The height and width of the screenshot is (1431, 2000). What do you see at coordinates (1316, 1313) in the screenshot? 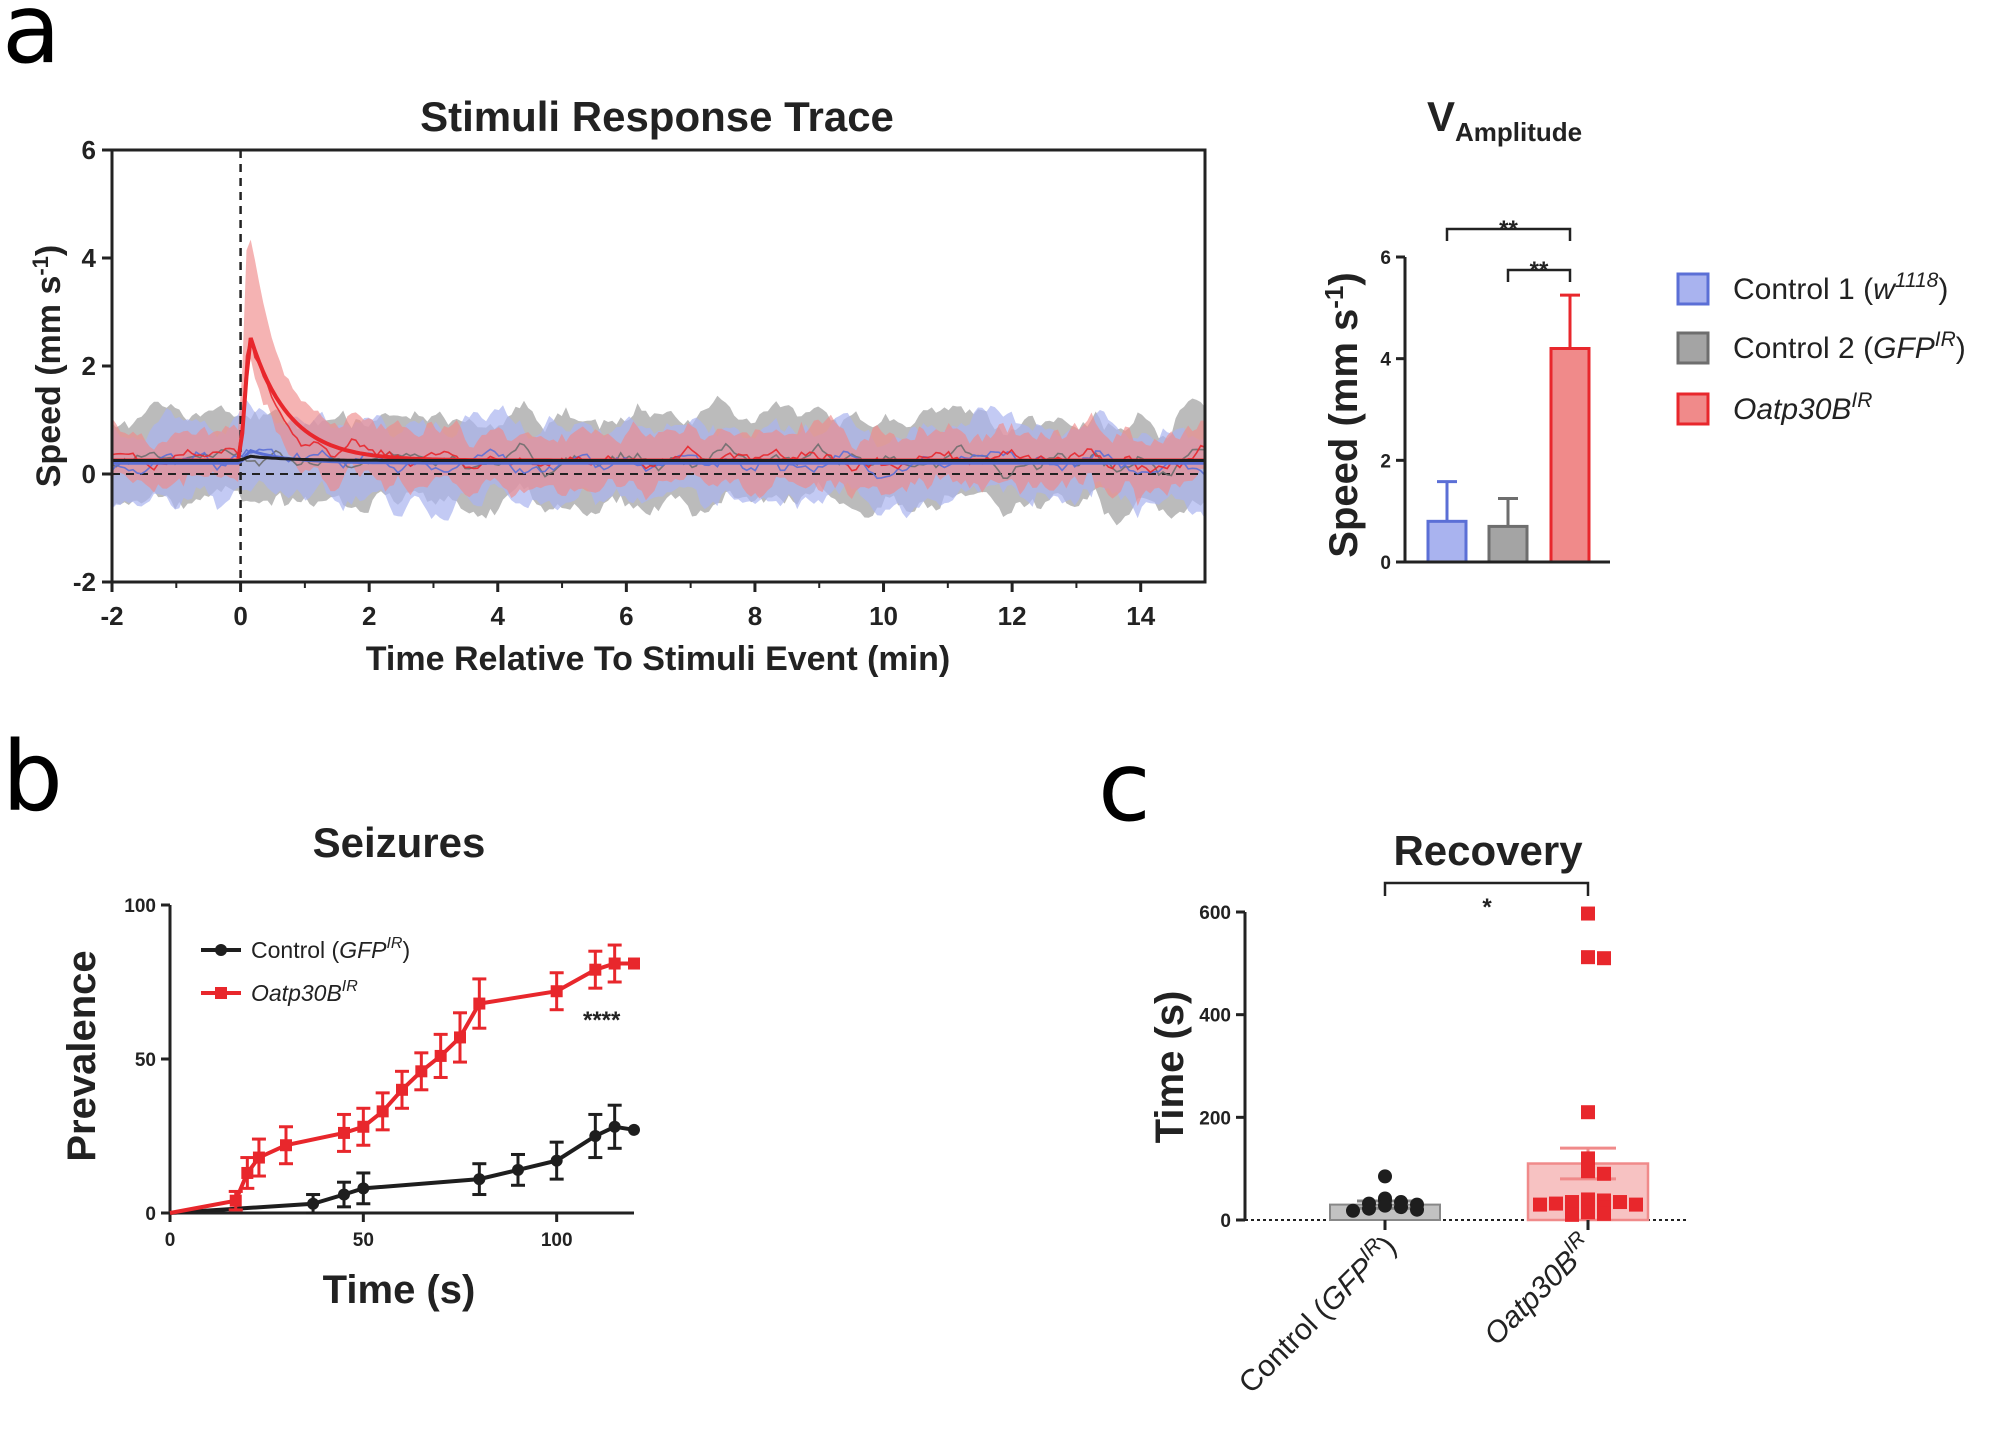
I see `recovery-category-control: Control (GFPIR)` at bounding box center [1316, 1313].